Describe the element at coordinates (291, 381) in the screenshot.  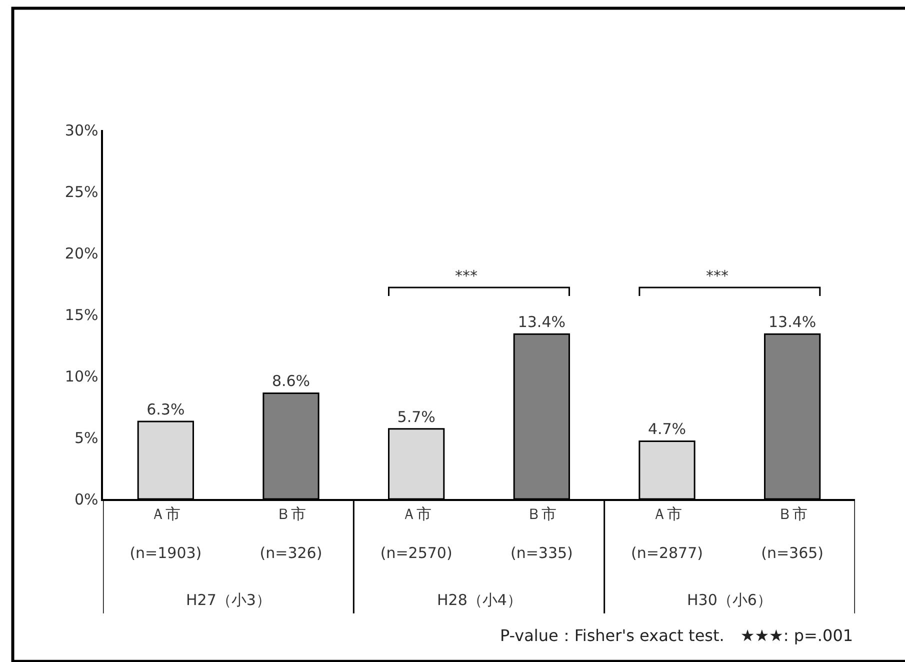
I see `data-label: 8.6%` at that location.